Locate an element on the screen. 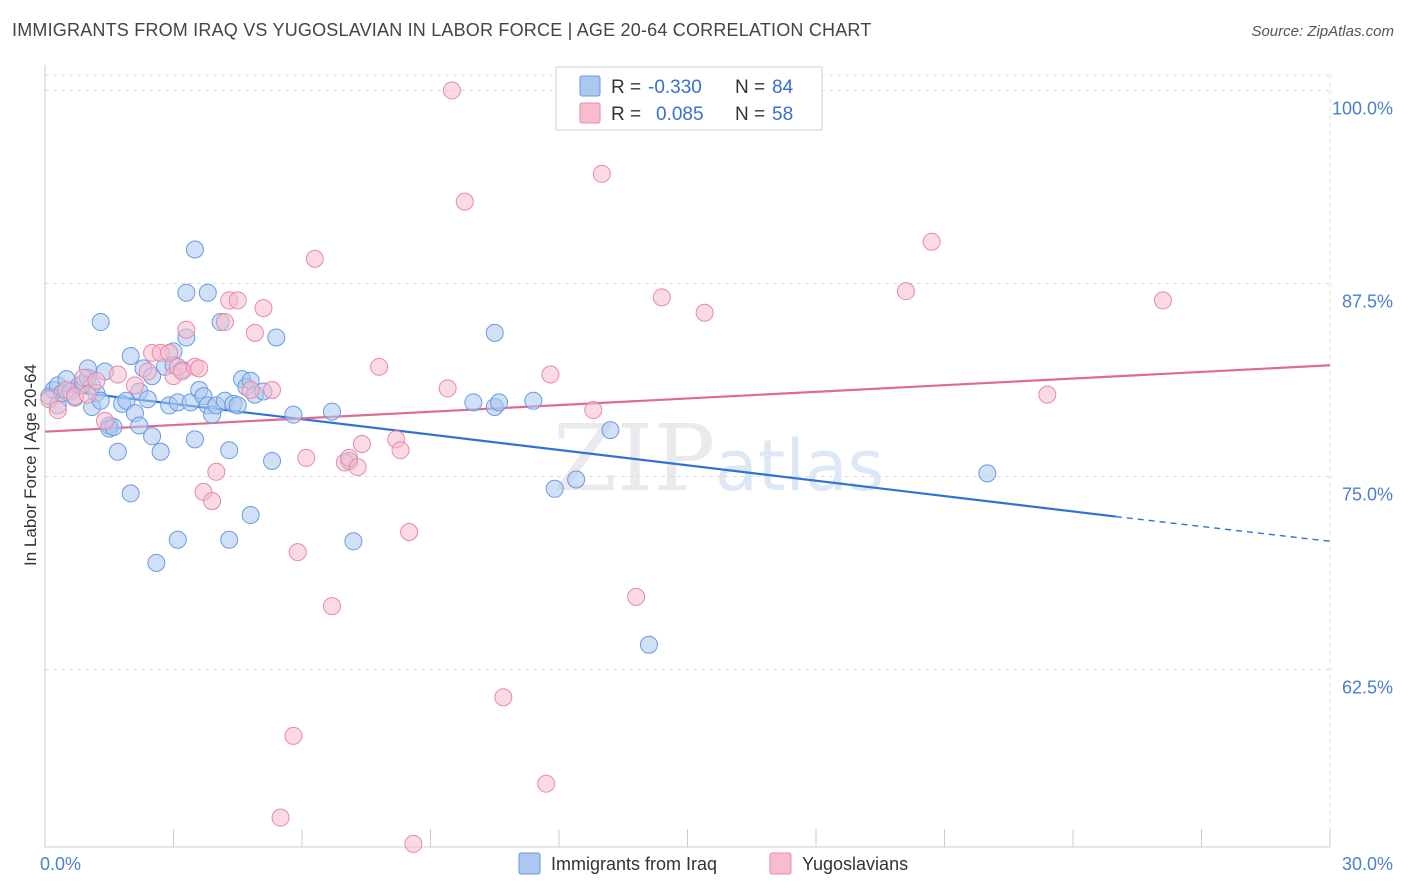  x-tick-labels: 0.0% 30.0% is located at coordinates (716, 864).